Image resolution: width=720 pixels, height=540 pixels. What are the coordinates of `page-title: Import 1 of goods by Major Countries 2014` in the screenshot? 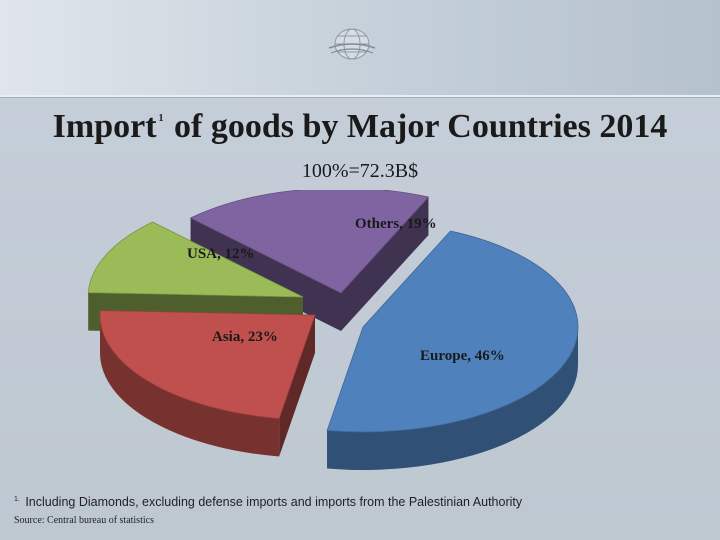 It's located at (360, 127).